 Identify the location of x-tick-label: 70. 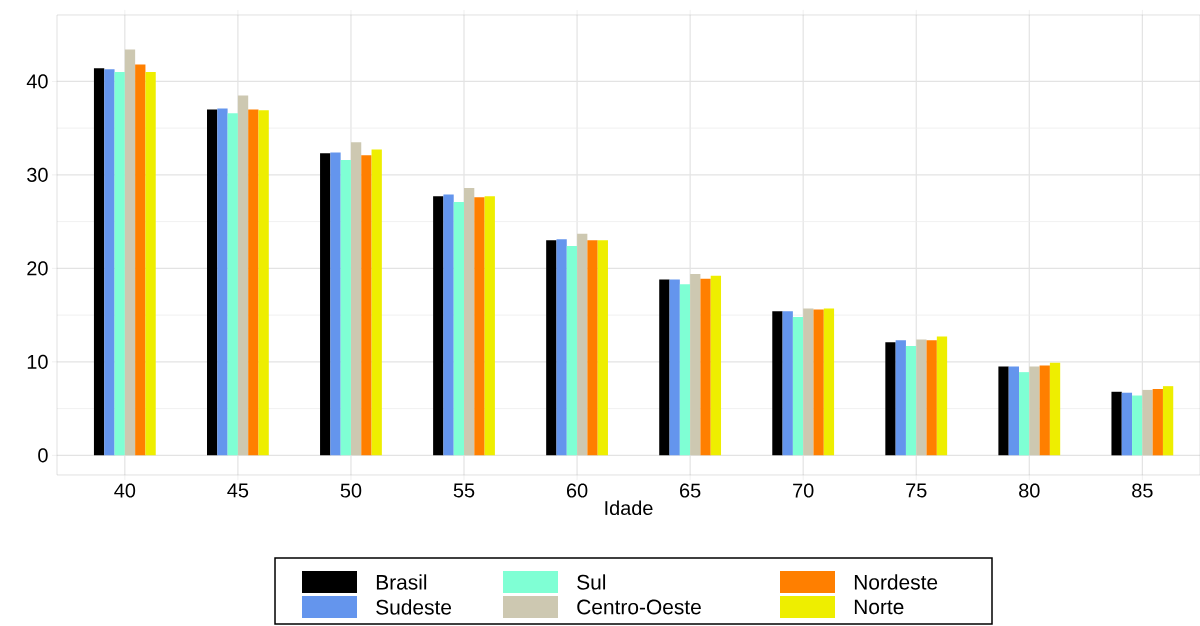
(803, 490).